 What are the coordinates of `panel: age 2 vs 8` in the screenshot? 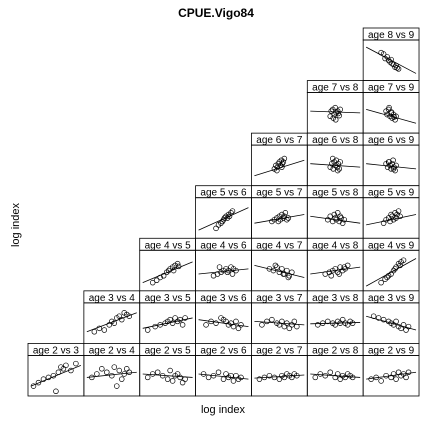 It's located at (335, 370).